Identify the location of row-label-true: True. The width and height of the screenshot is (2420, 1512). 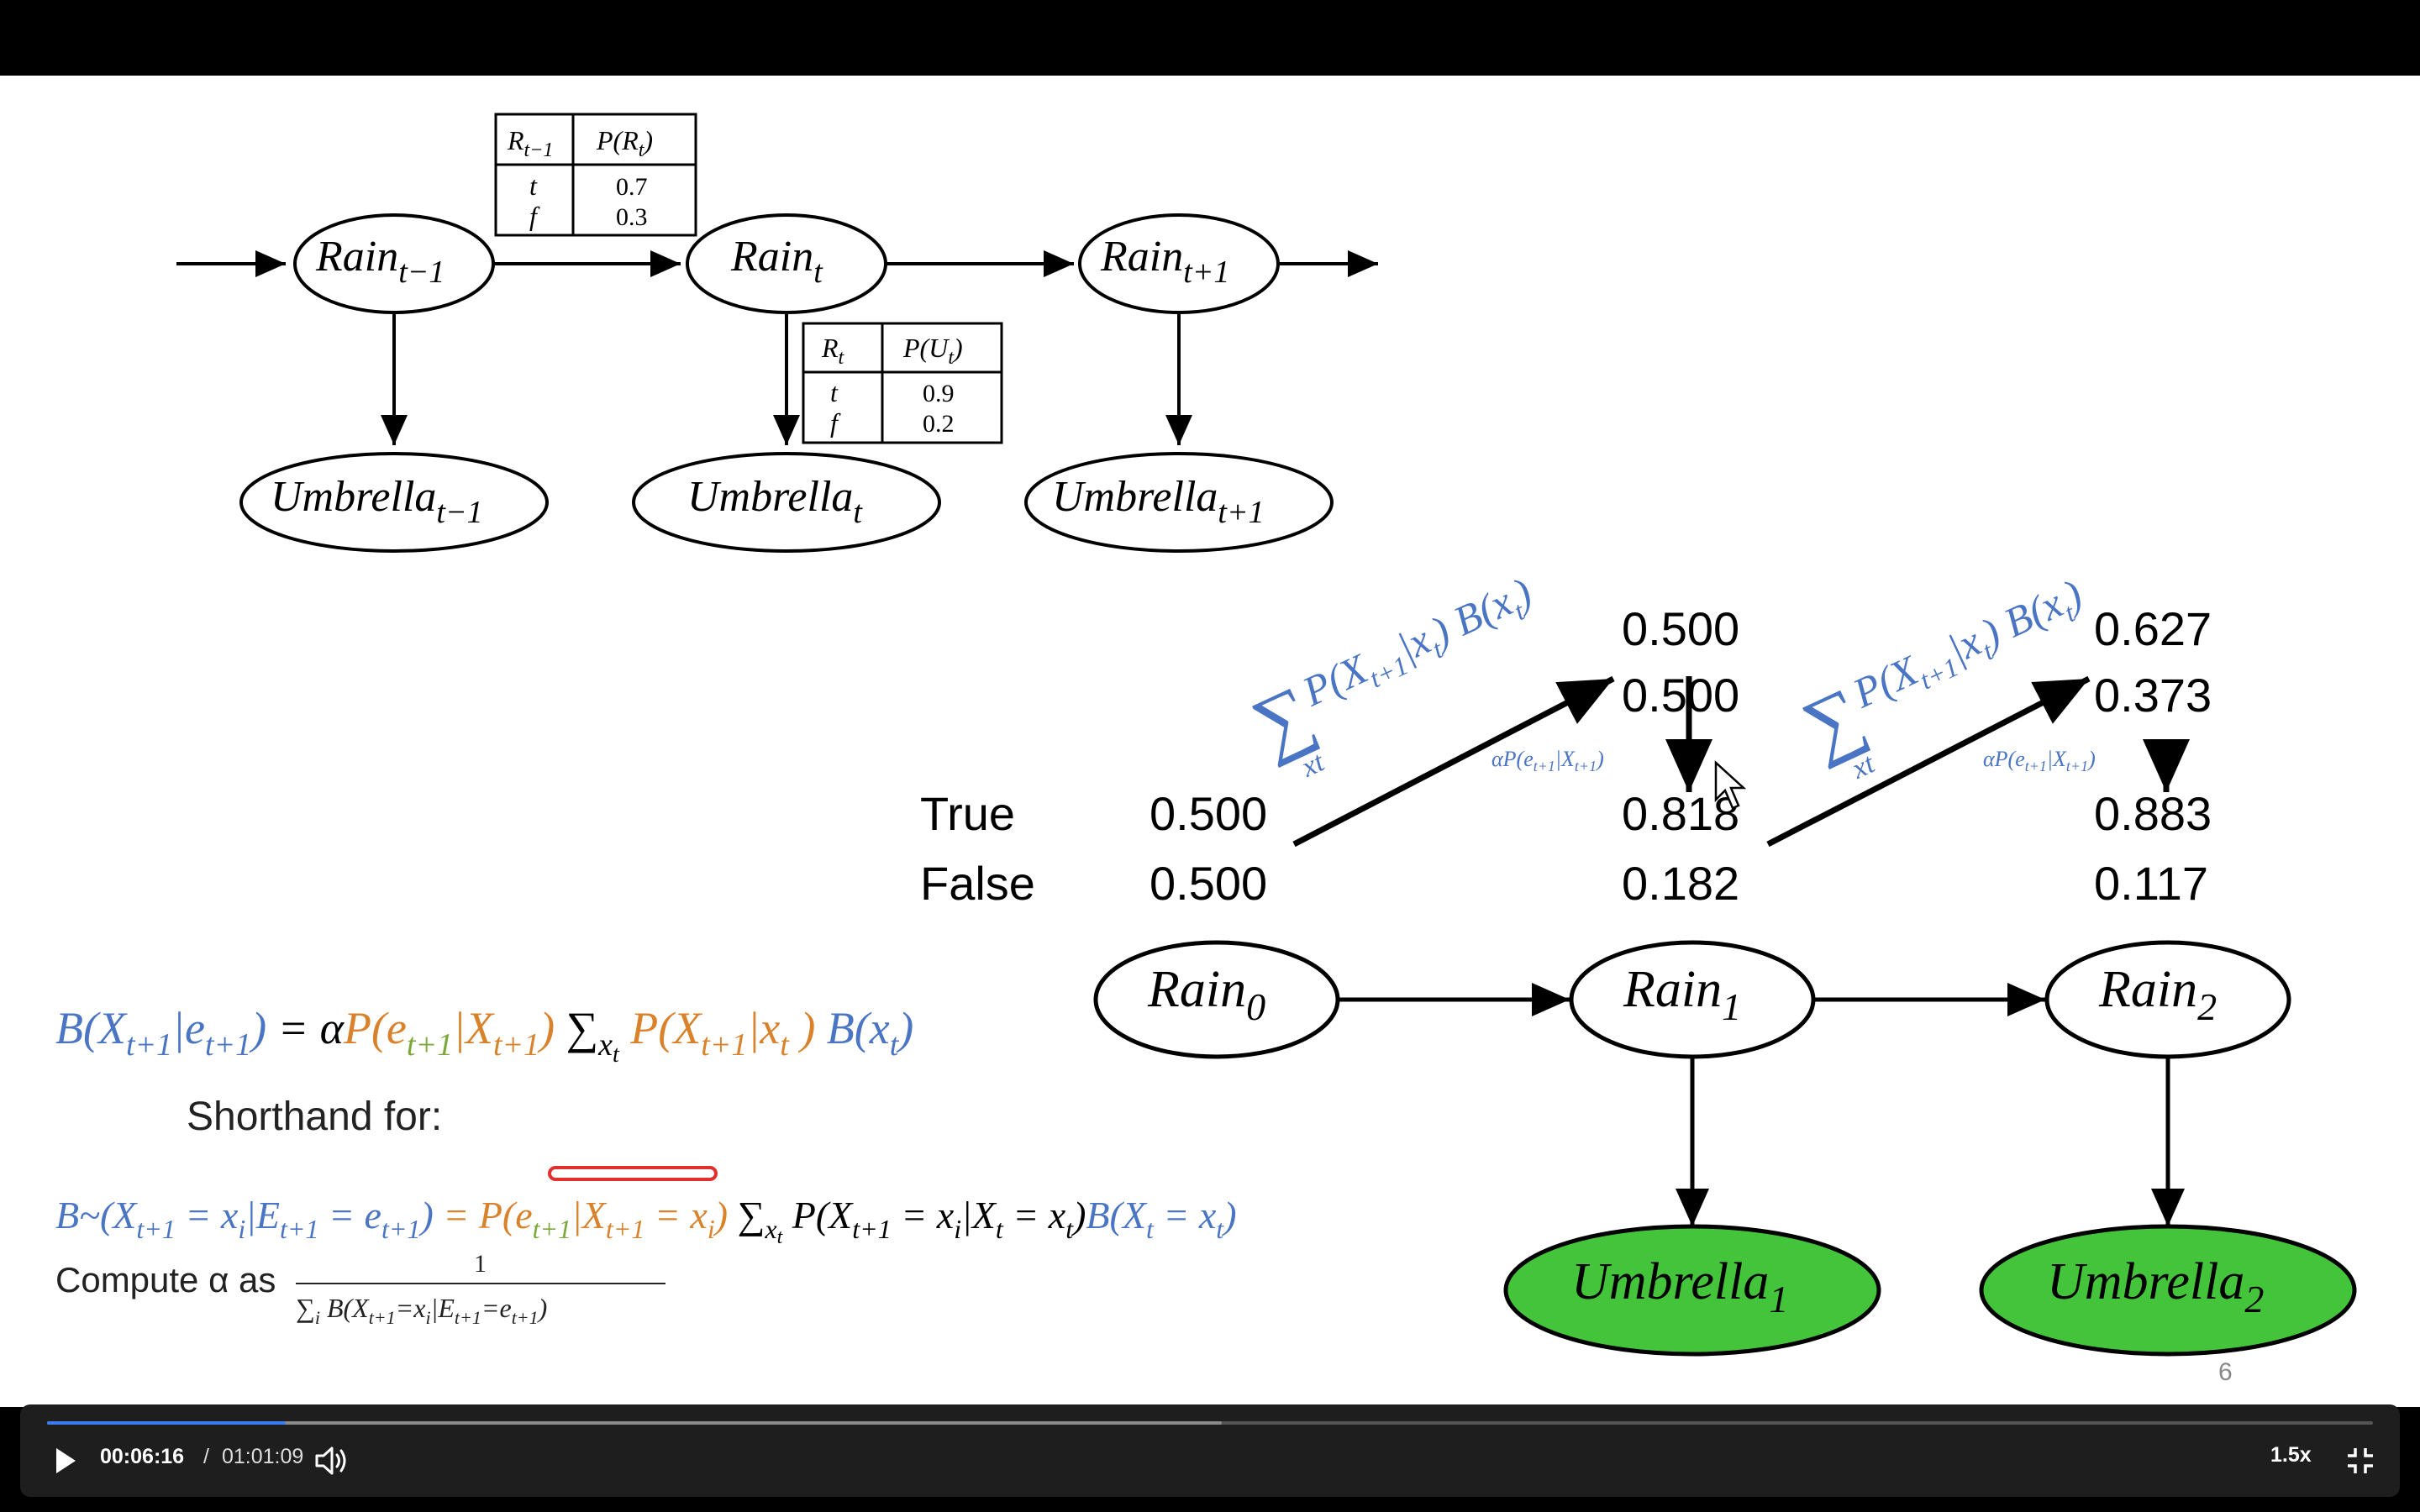
(967, 813).